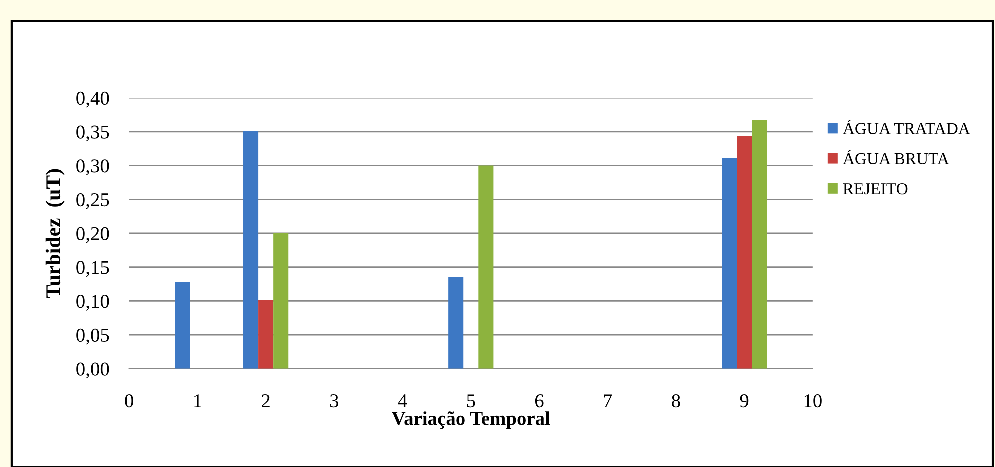  I want to click on y-tick-label: 0,30, so click(93, 168).